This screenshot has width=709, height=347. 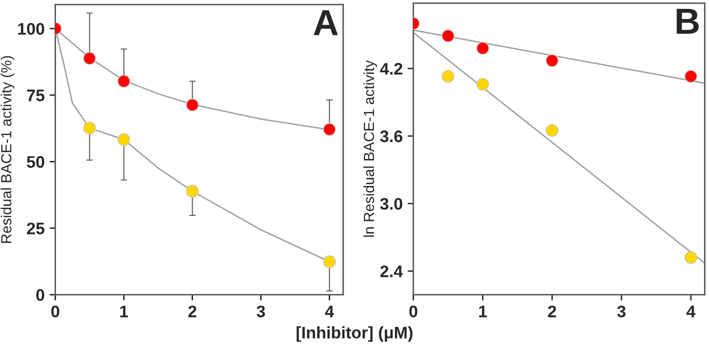 What do you see at coordinates (354, 334) in the screenshot?
I see `x-axis-title: [Inhibitor] (μM)` at bounding box center [354, 334].